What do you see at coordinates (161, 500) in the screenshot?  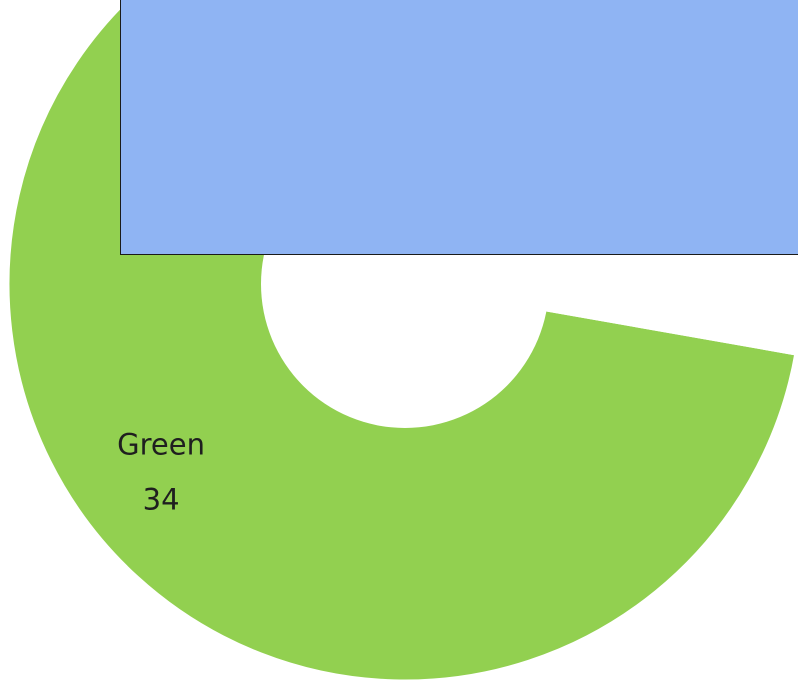 I see `slice-label-value: 34` at bounding box center [161, 500].